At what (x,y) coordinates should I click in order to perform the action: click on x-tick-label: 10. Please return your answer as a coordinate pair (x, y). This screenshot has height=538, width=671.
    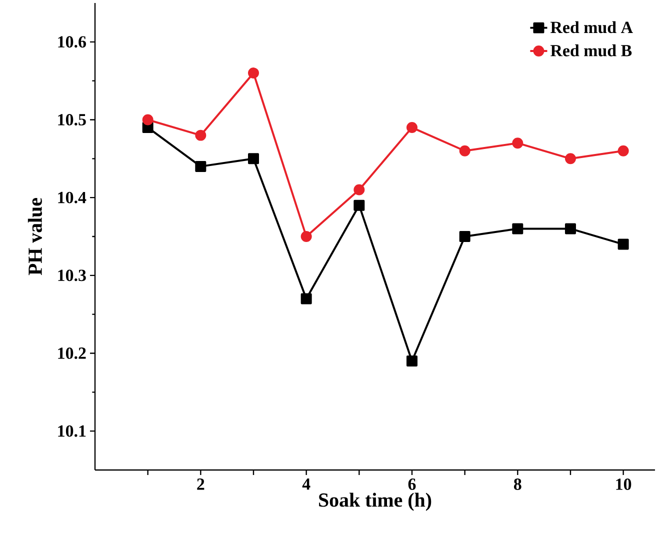
    Looking at the image, I should click on (624, 484).